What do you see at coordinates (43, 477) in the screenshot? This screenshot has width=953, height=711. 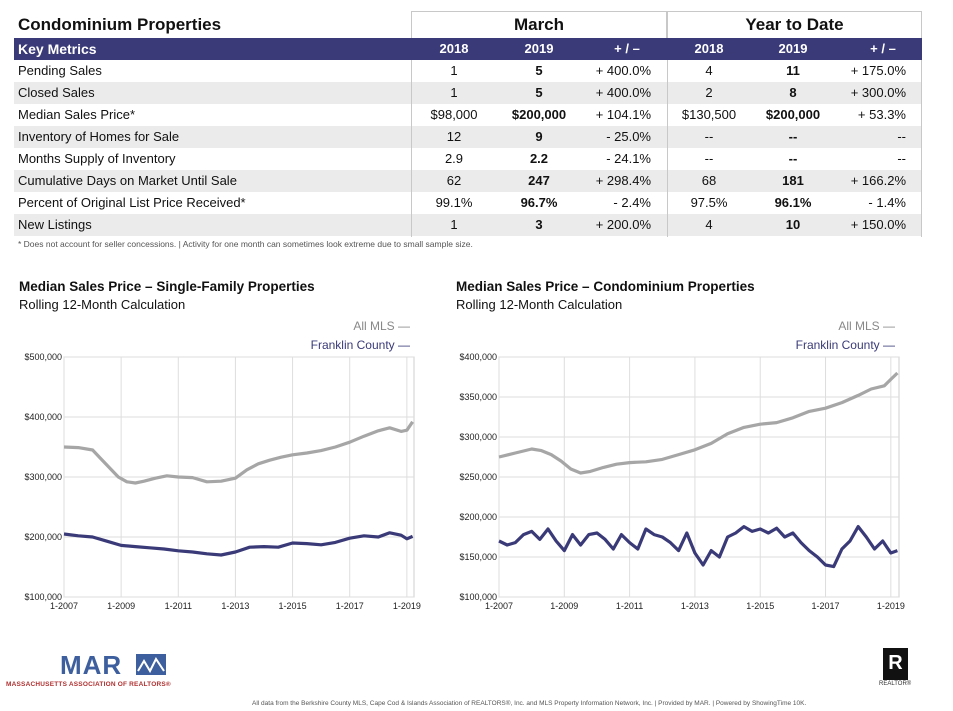 I see `y-tick-label: $300,000` at bounding box center [43, 477].